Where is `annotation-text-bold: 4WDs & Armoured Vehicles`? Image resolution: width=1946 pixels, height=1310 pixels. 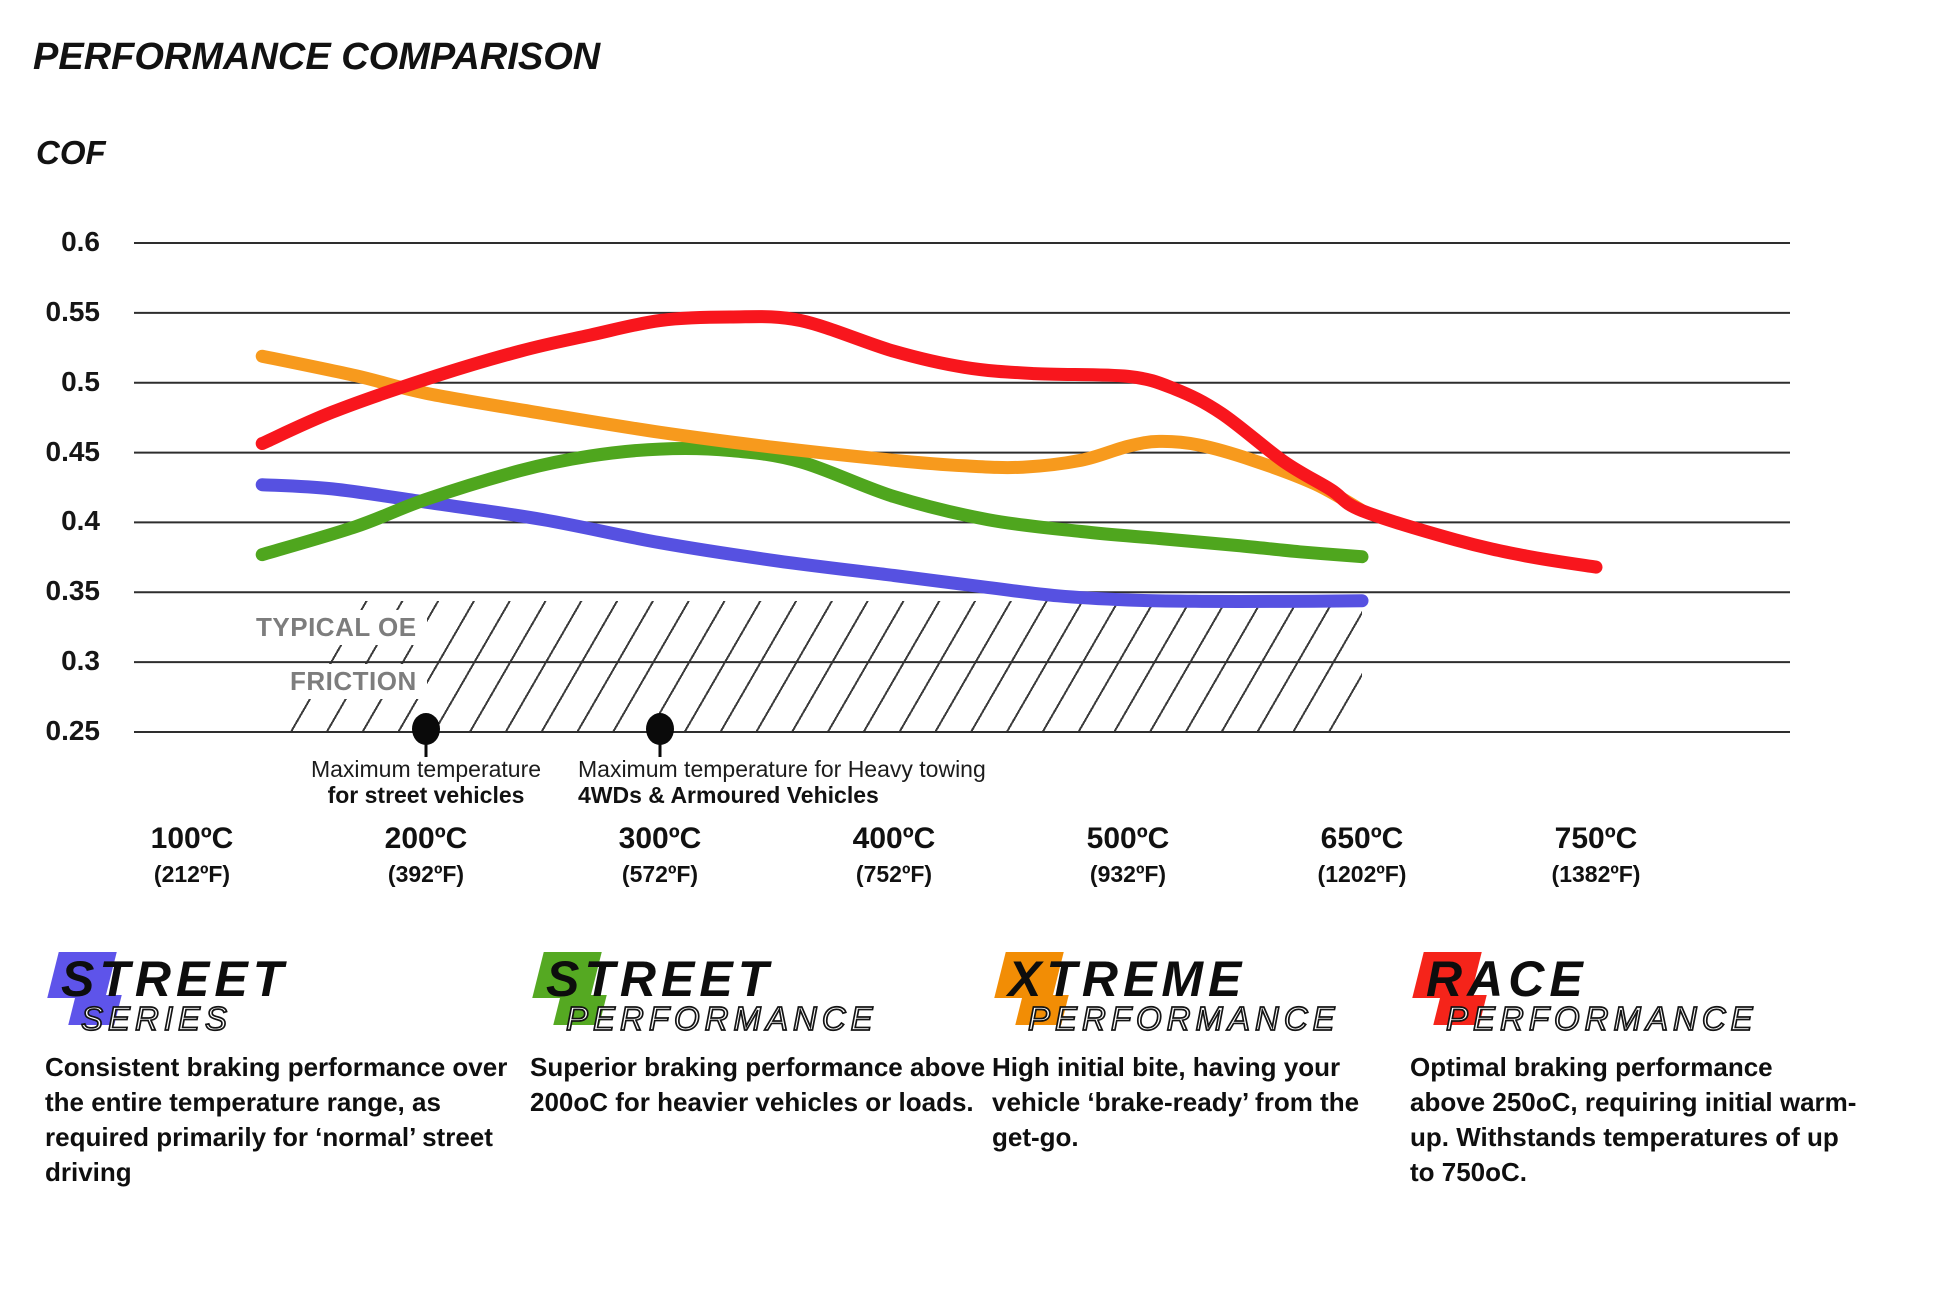
annotation-text-bold: 4WDs & Armoured Vehicles is located at coordinates (728, 795).